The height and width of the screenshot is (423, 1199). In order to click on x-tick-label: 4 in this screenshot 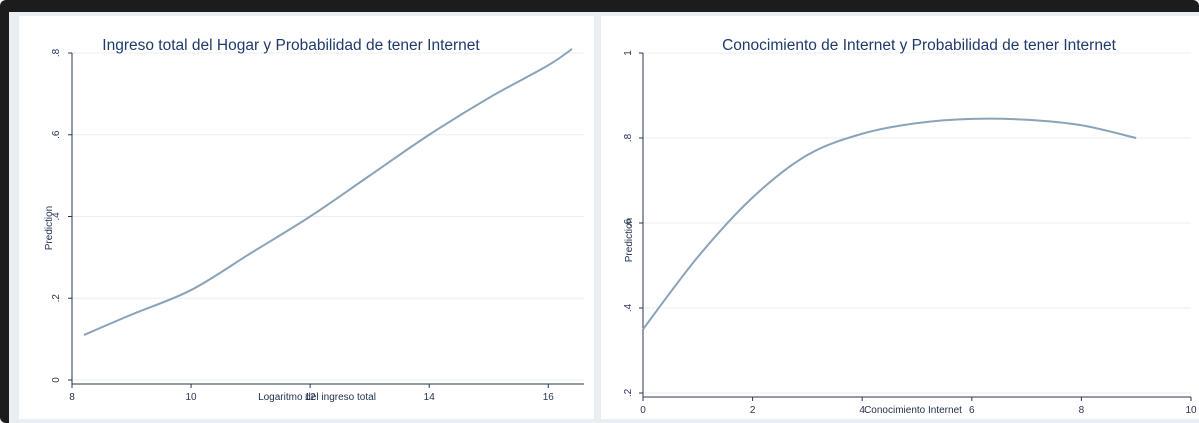, I will do `click(862, 410)`.